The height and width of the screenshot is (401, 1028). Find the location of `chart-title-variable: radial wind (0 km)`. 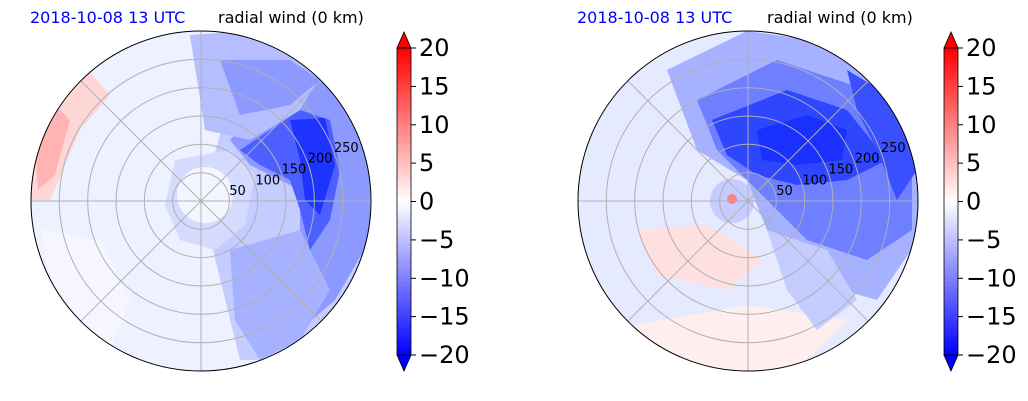

chart-title-variable: radial wind (0 km) is located at coordinates (291, 17).